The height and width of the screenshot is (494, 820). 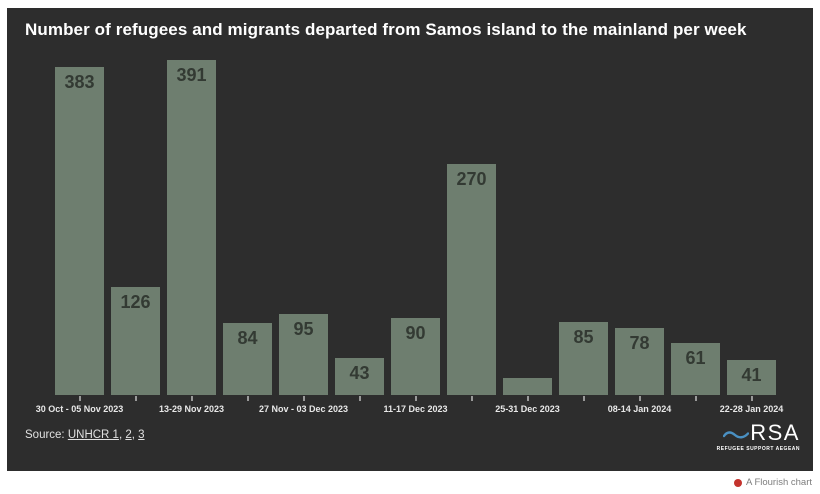 What do you see at coordinates (135, 302) in the screenshot?
I see `bar-value-label: 126` at bounding box center [135, 302].